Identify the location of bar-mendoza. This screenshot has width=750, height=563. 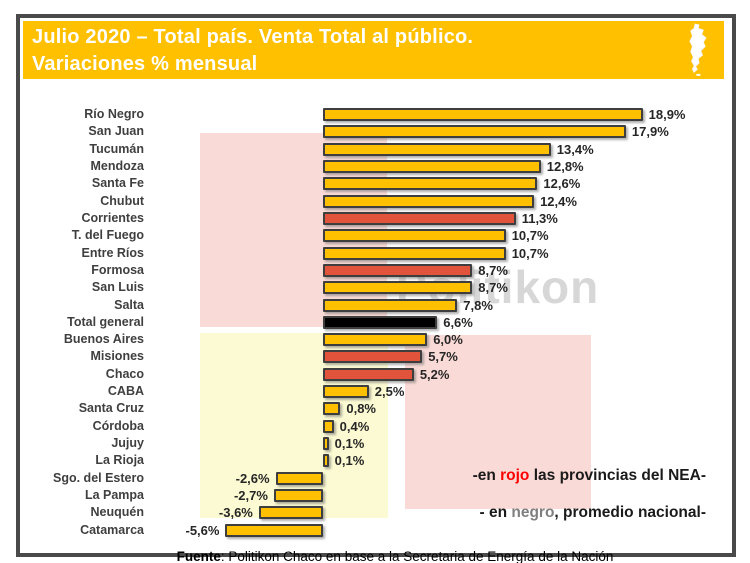
(432, 166).